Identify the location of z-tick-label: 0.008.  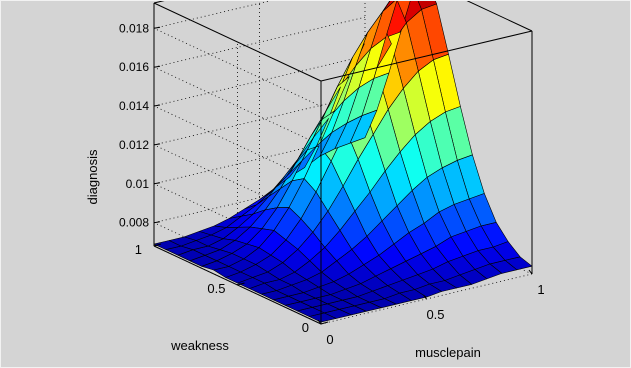
(134, 223).